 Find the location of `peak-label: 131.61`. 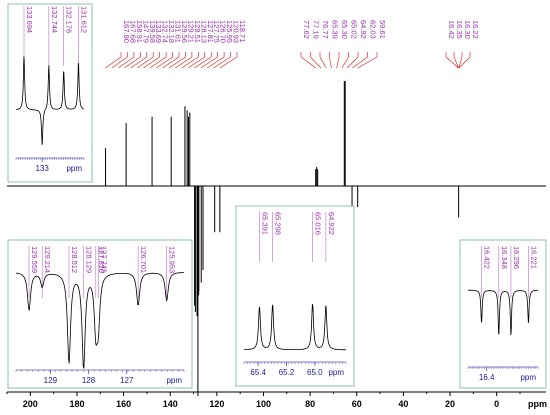

peak-label: 131.61 is located at coordinates (178, 31).